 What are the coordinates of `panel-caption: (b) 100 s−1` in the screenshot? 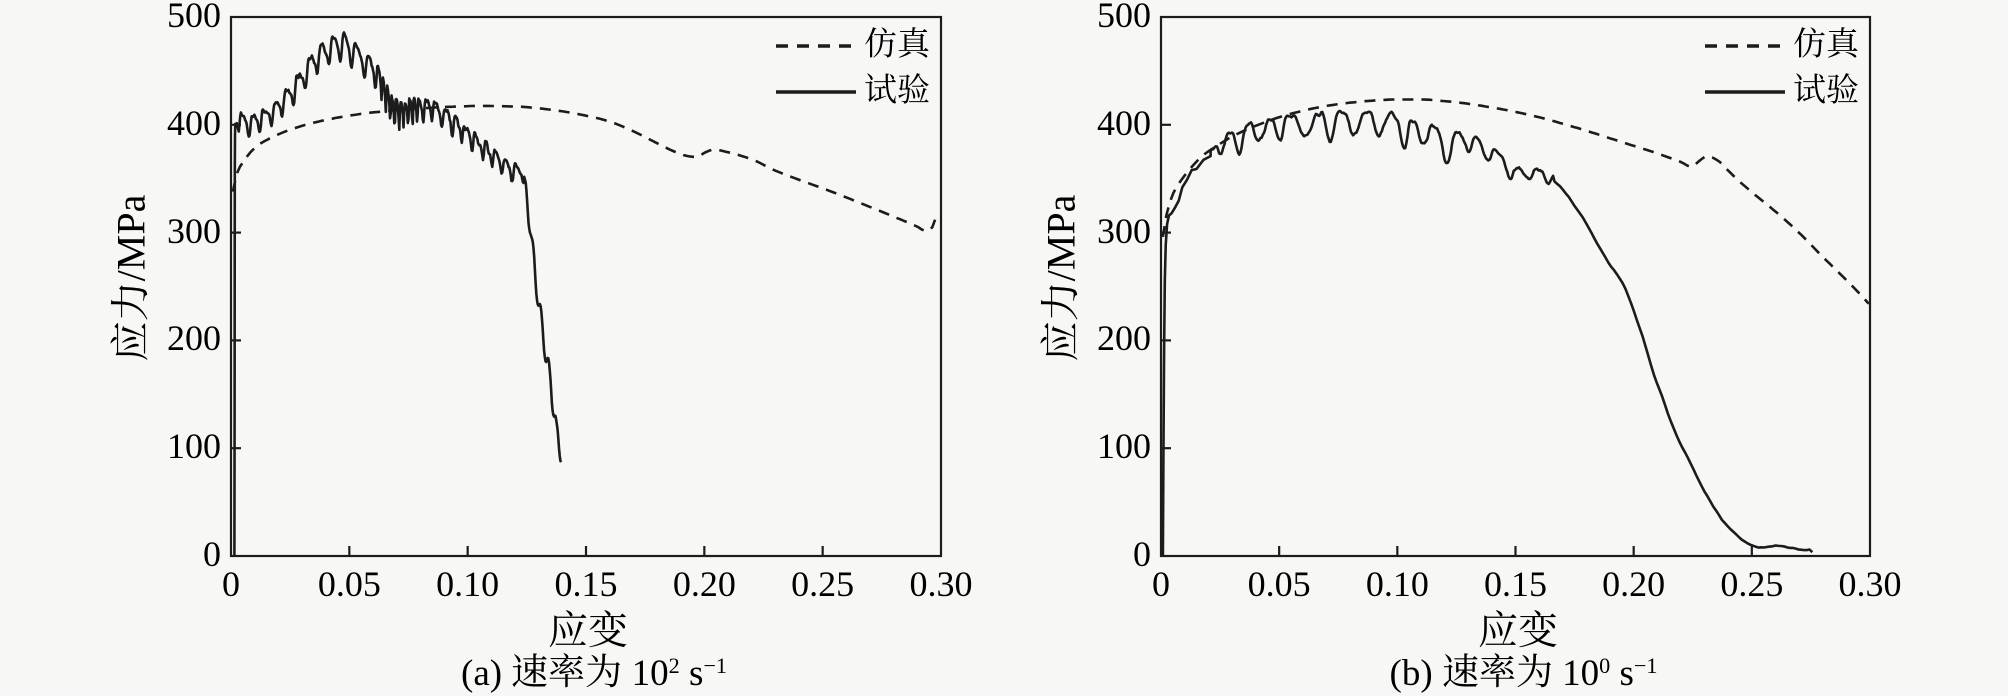 It's located at (1523, 673).